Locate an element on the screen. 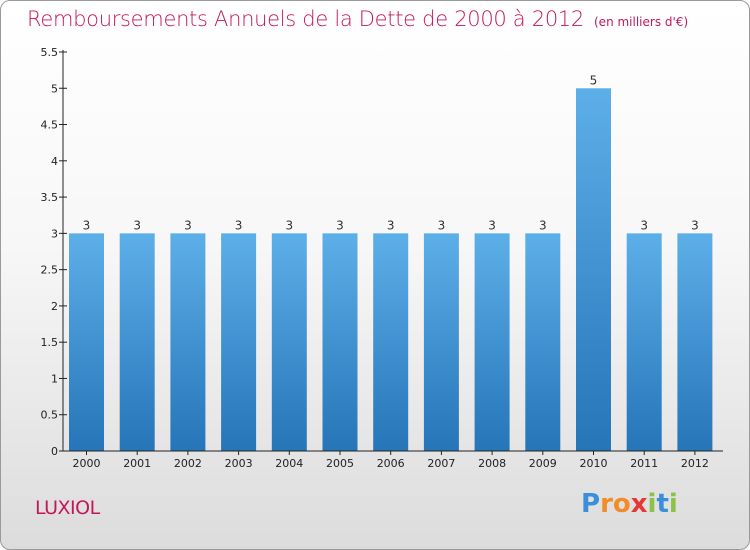  data-label-2010: 5 is located at coordinates (594, 80).